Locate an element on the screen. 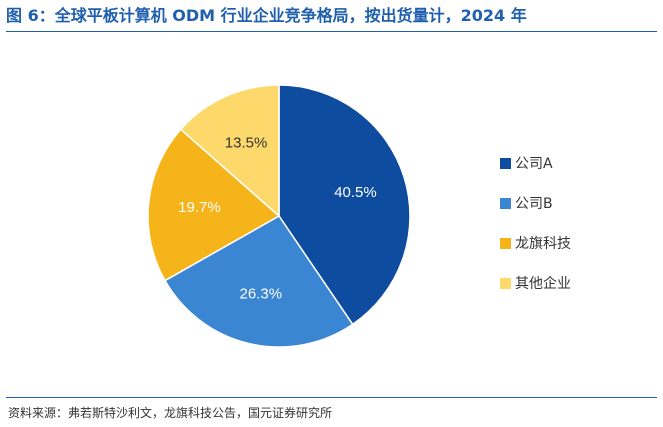 The image size is (663, 427). legend-swatch-其他企业 is located at coordinates (505, 283).